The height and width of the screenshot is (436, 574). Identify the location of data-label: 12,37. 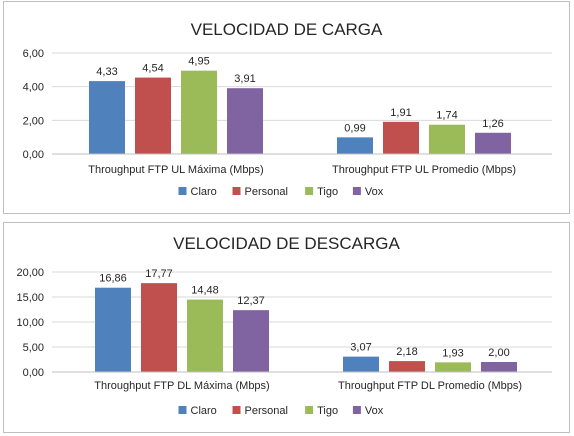
(251, 301).